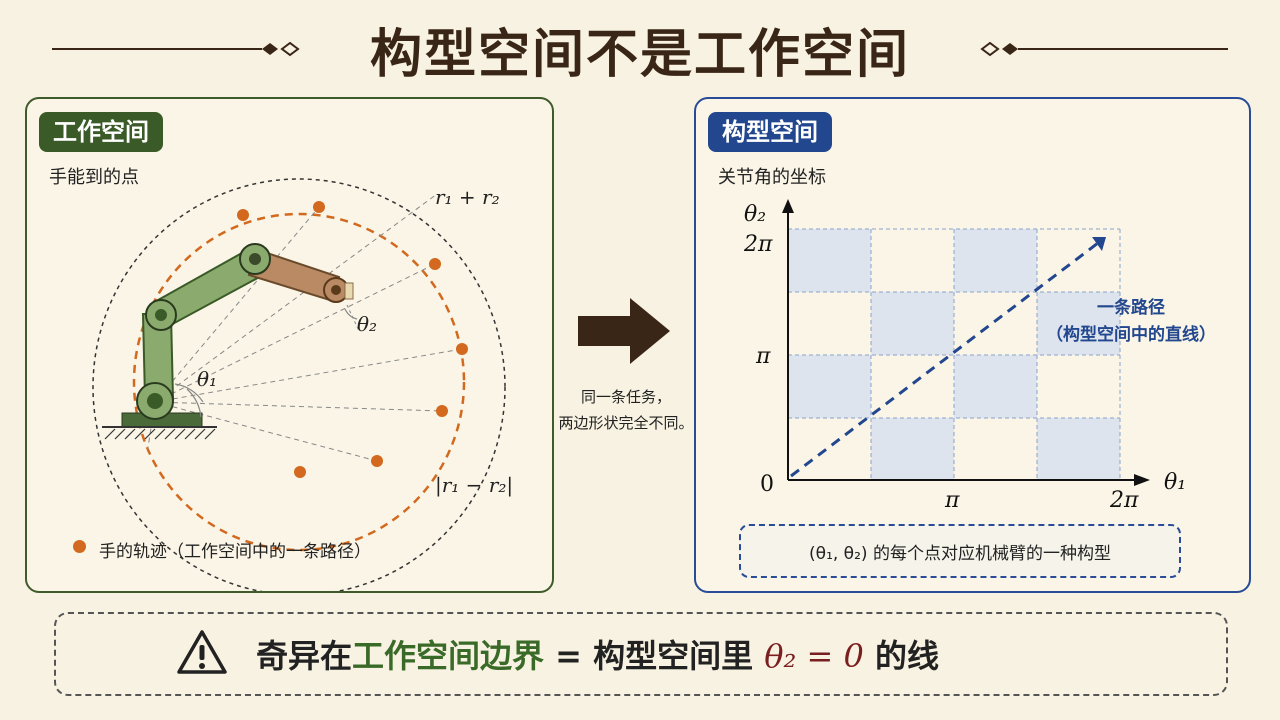  Describe the element at coordinates (960, 554) in the screenshot. I see `config-note-text: (θ₁, θ₂) 的每个点对应机械臂的一种构型` at that location.